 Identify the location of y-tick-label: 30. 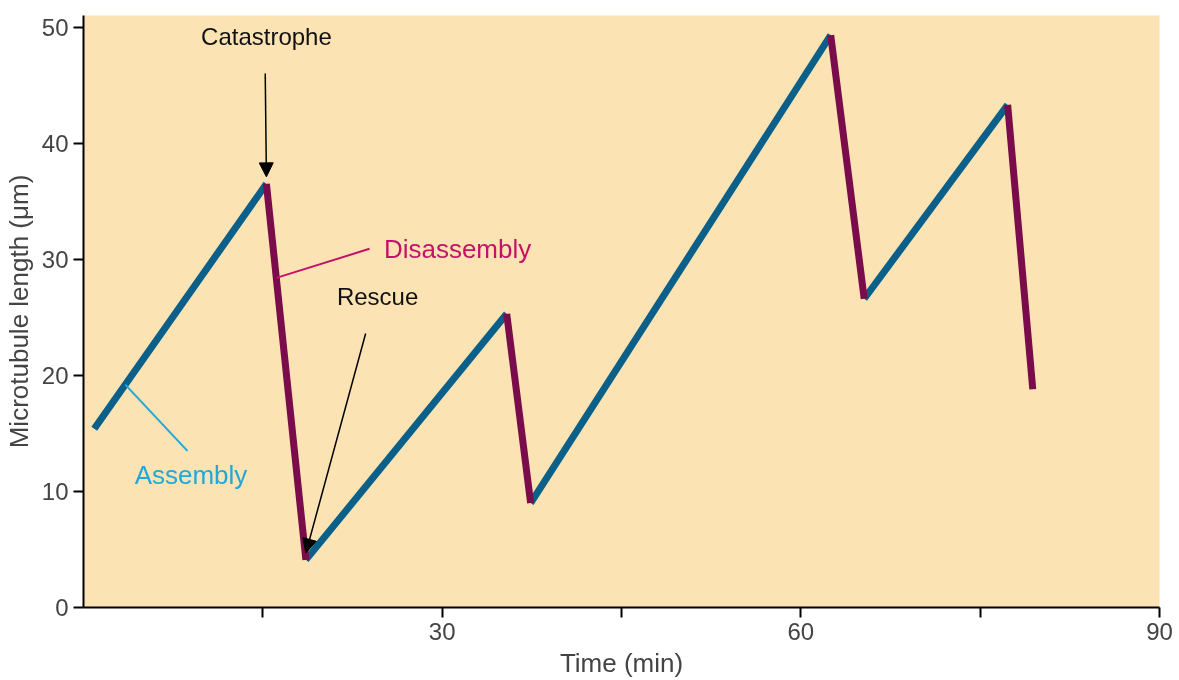
(55, 259).